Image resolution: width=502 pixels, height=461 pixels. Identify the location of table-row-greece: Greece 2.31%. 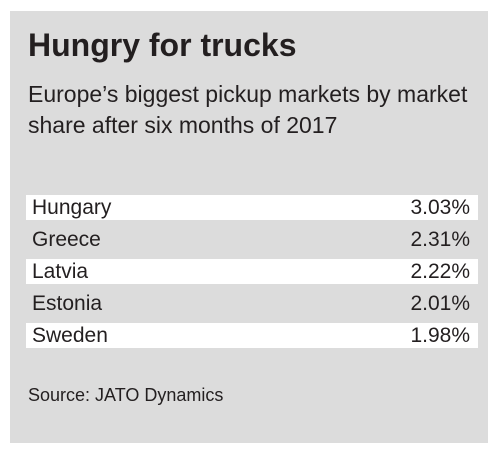
(252, 239).